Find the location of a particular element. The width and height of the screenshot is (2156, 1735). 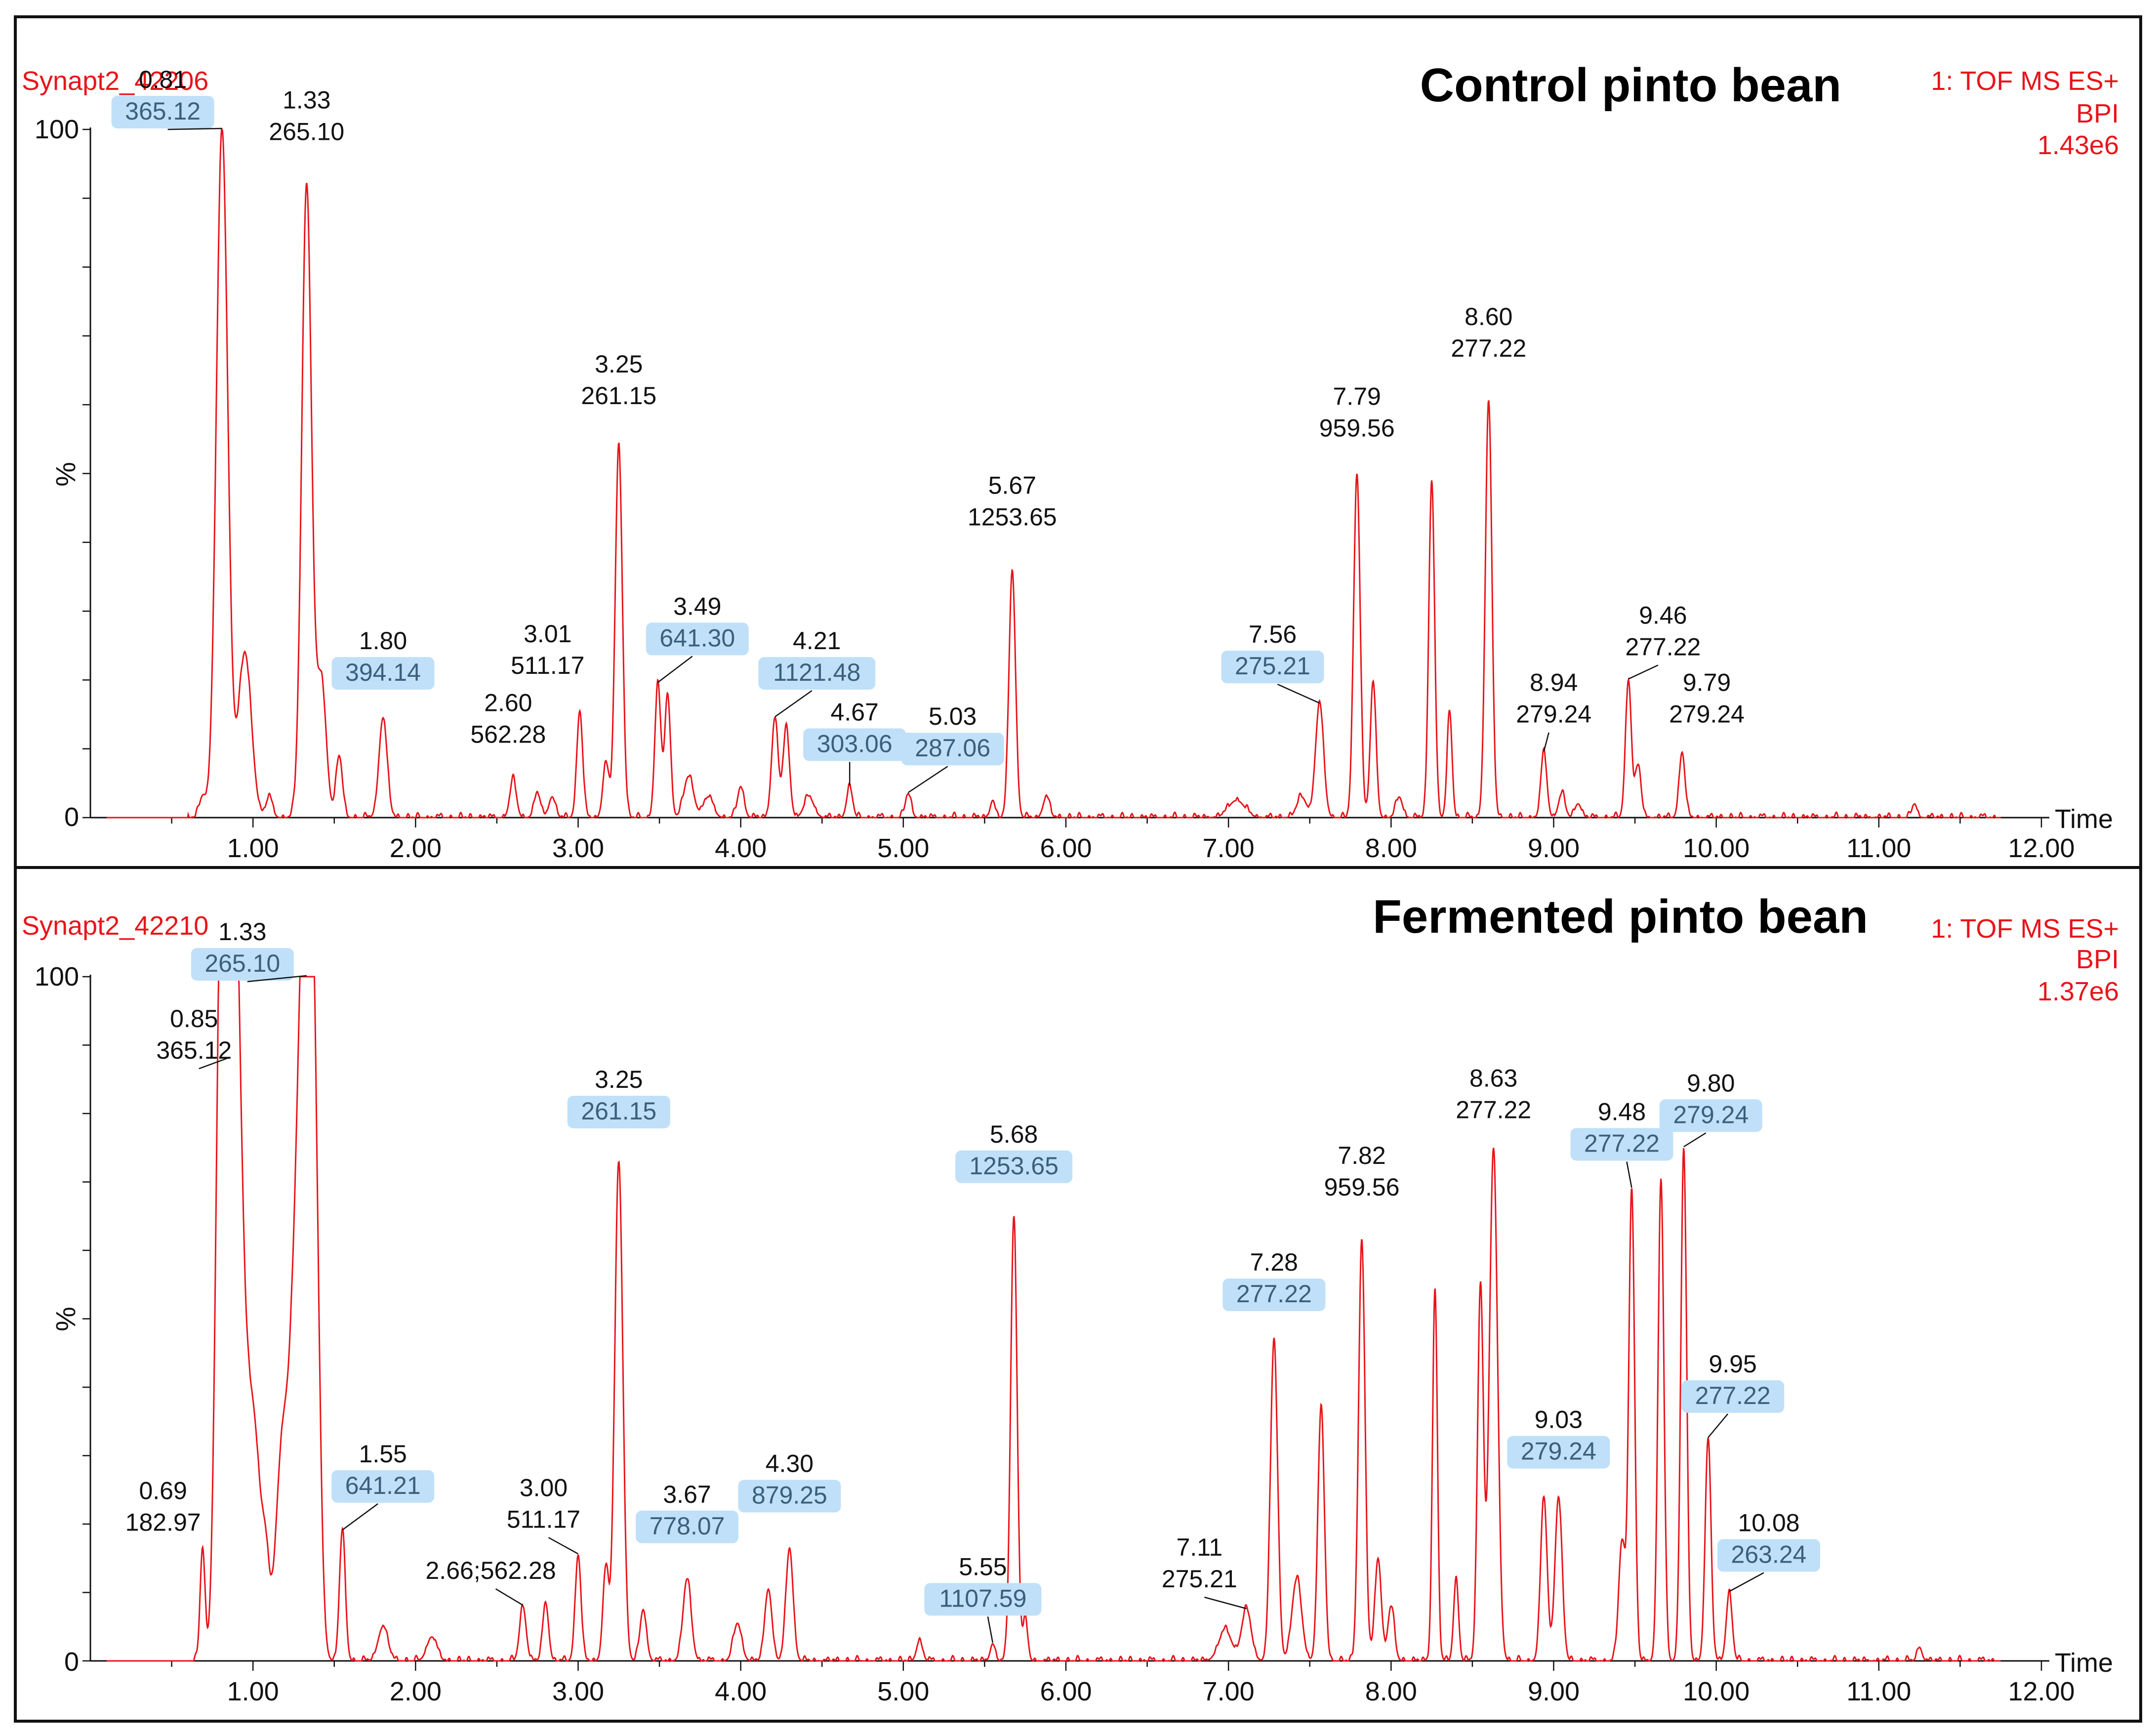

peak-mz-label: 1107.59 is located at coordinates (982, 1598).